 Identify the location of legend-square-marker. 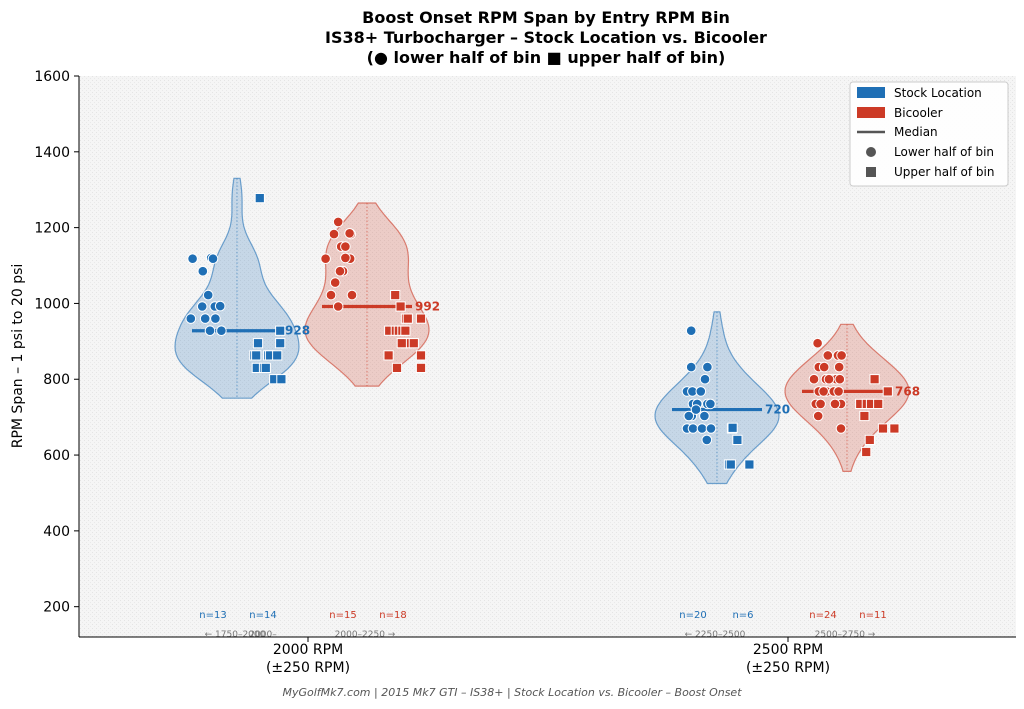
(871, 172).